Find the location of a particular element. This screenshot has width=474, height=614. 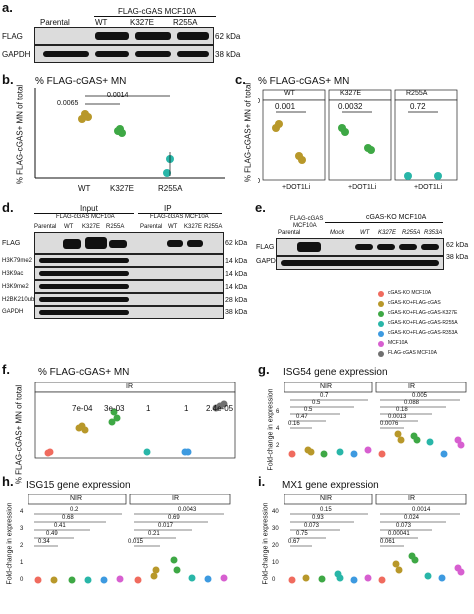

panel-d-label: d. is located at coordinates (8, 207).